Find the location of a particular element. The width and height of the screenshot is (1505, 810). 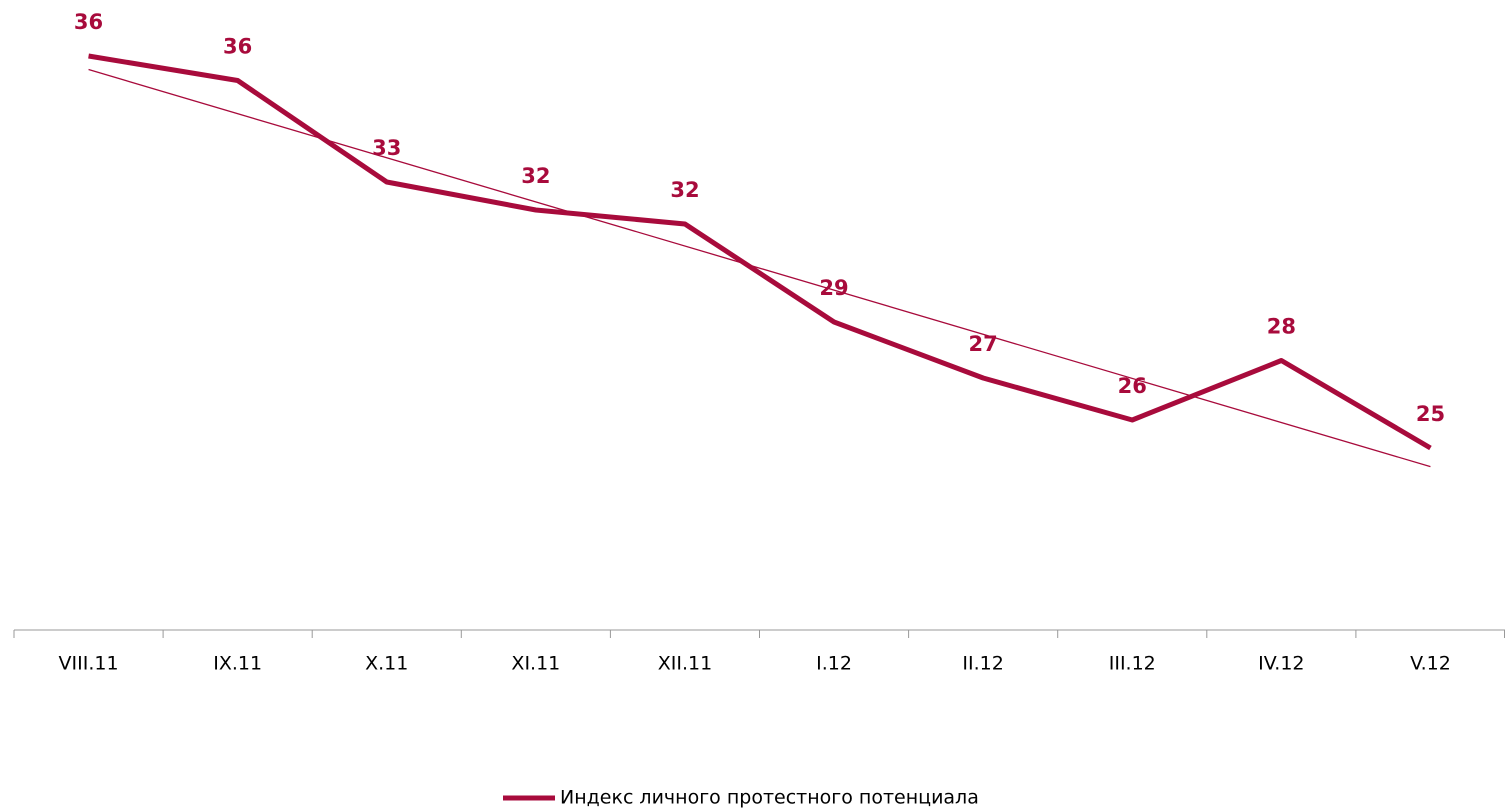

data-label: 27 is located at coordinates (983, 344).